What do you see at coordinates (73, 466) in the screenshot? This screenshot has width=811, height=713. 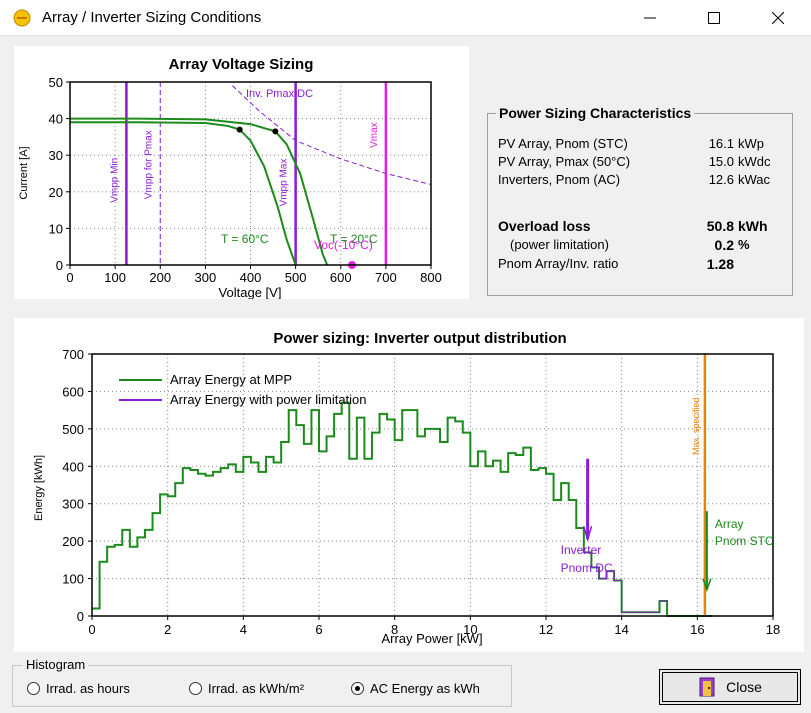 I see `power-y-tick-label: 400` at bounding box center [73, 466].